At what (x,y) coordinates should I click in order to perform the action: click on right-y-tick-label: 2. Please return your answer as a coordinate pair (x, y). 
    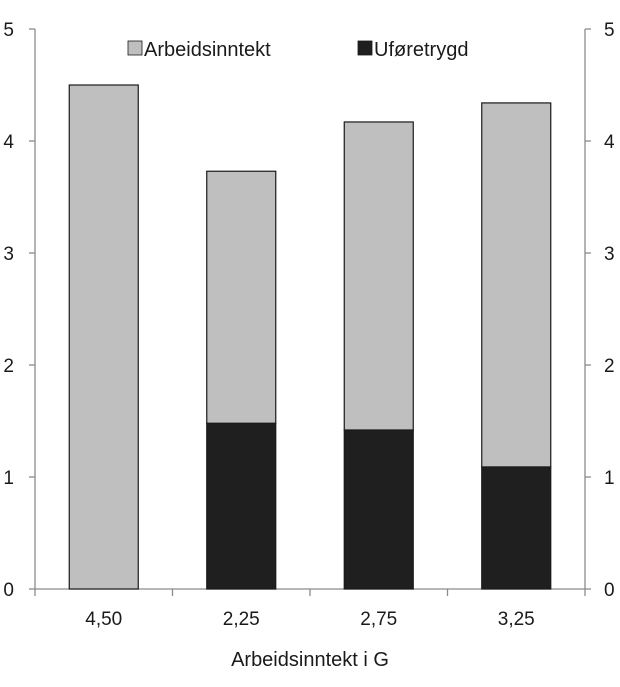
    Looking at the image, I should click on (609, 366).